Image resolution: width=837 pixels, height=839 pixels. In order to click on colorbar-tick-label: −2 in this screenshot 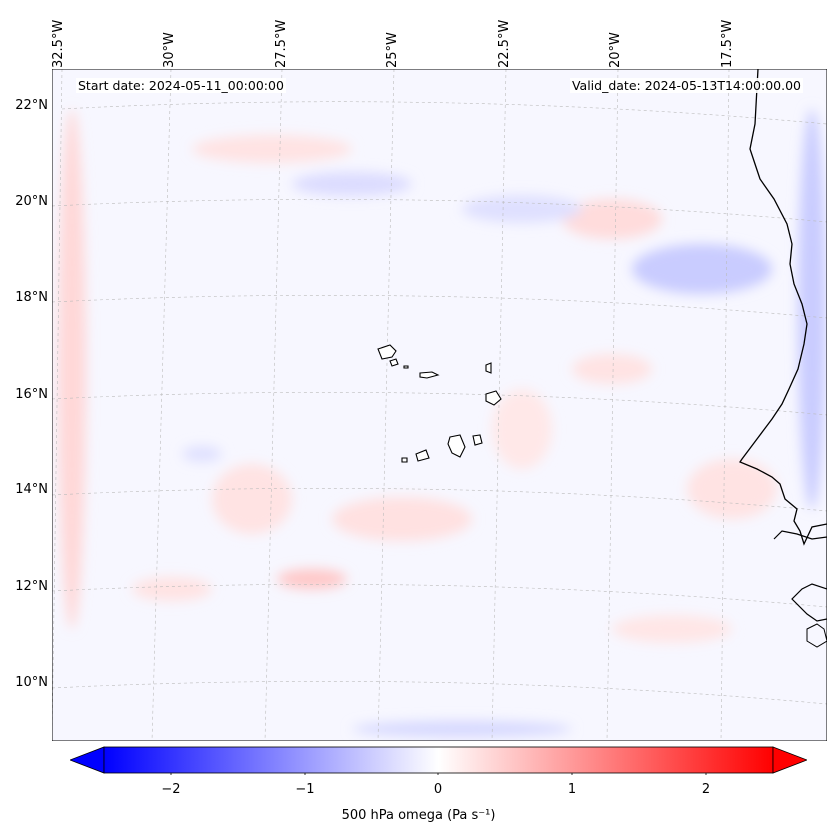, I will do `click(171, 789)`.